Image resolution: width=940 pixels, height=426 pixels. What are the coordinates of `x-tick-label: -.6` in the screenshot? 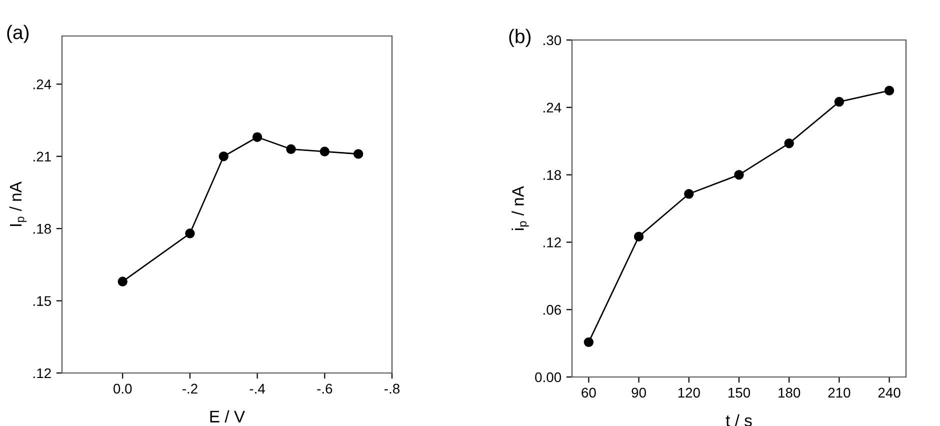 It's located at (324, 389).